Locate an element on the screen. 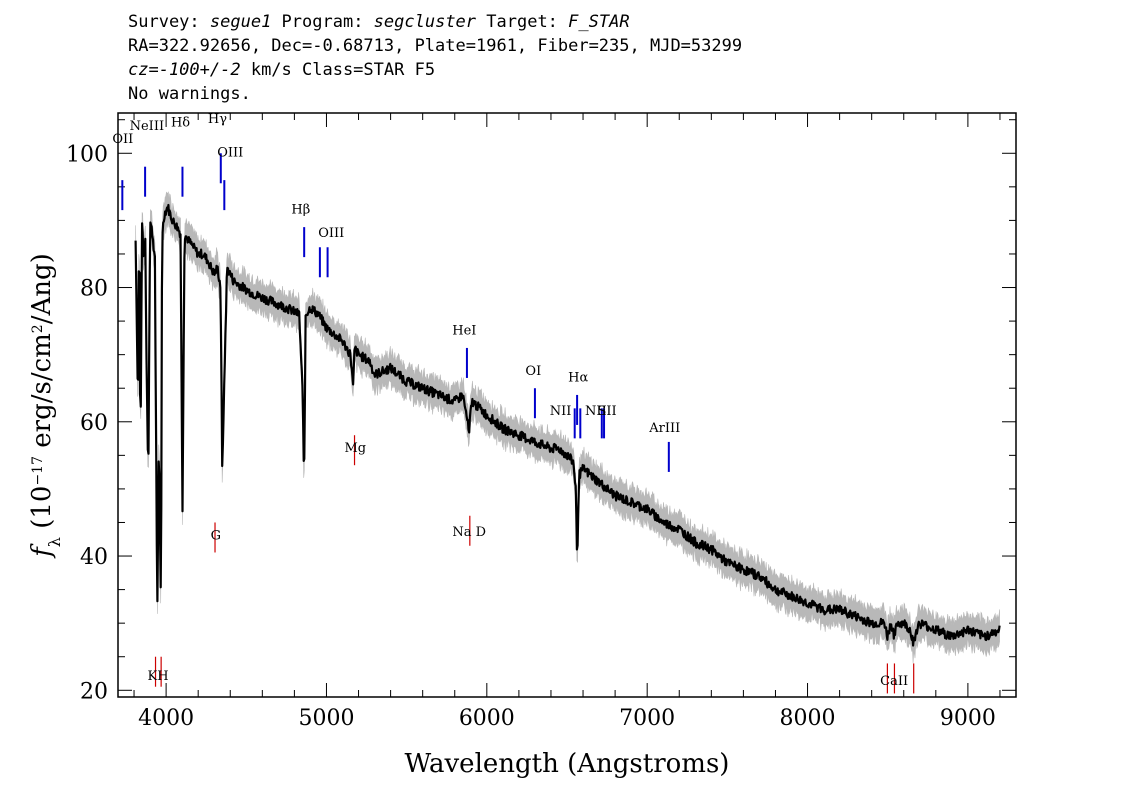  header-line-warnings: No warnings. is located at coordinates (189, 94).